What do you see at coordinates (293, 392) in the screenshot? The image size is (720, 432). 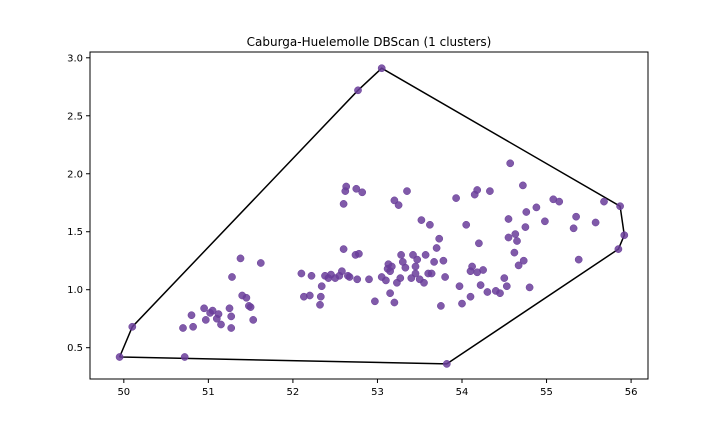 I see `x-tick-label: 52` at bounding box center [293, 392].